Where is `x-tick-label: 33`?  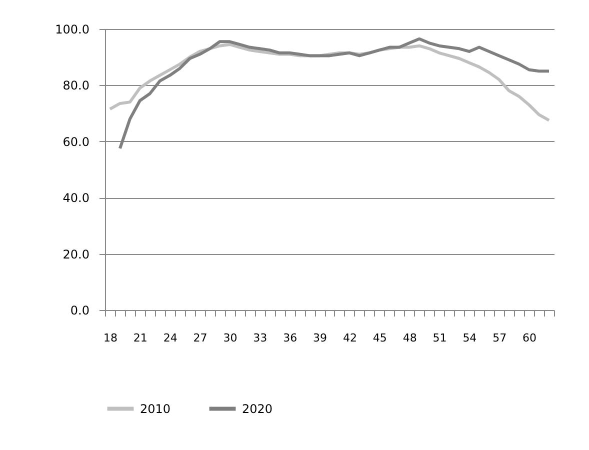 x-tick-label: 33 is located at coordinates (260, 338).